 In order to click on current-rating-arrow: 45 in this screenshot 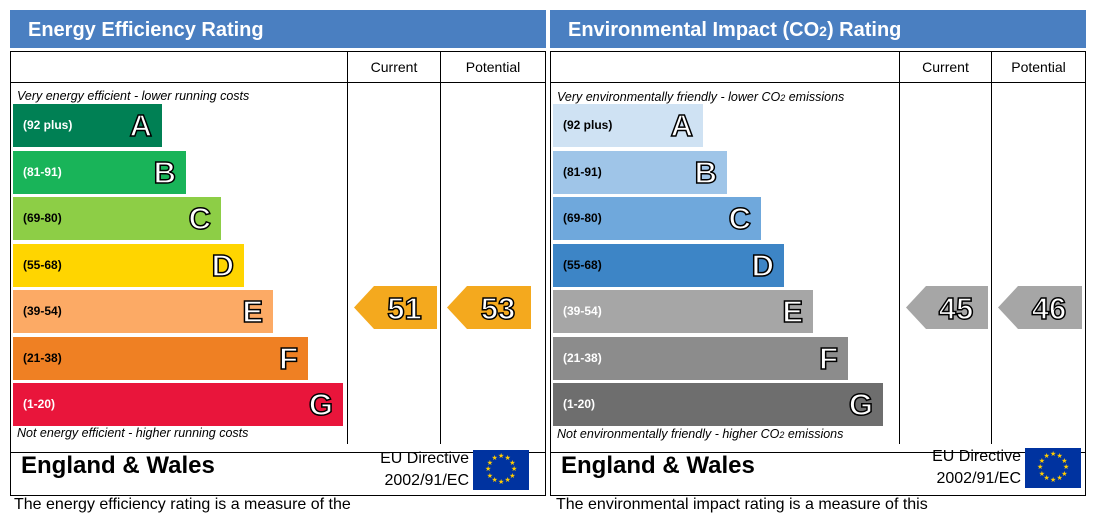, I will do `click(947, 307)`.